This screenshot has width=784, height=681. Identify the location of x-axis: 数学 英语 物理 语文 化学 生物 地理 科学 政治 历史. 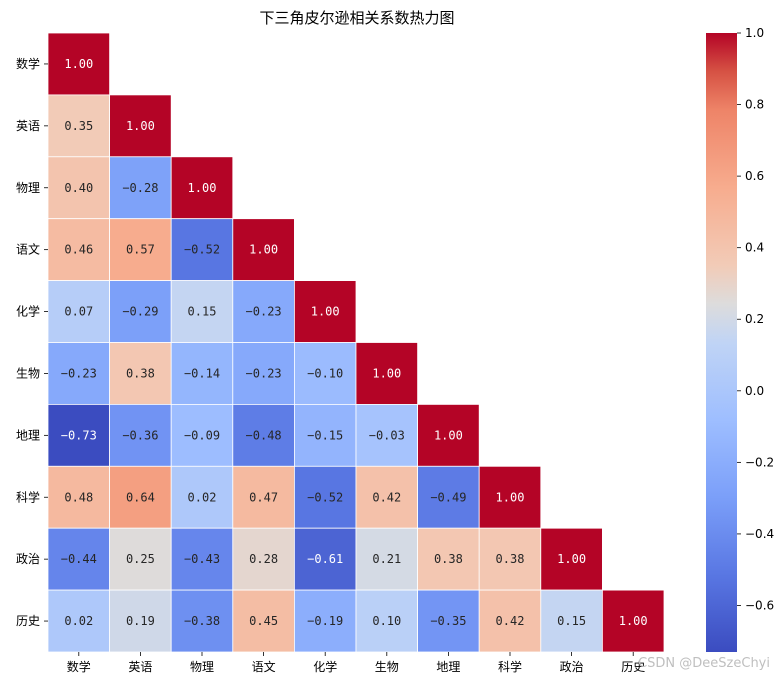
(356, 663).